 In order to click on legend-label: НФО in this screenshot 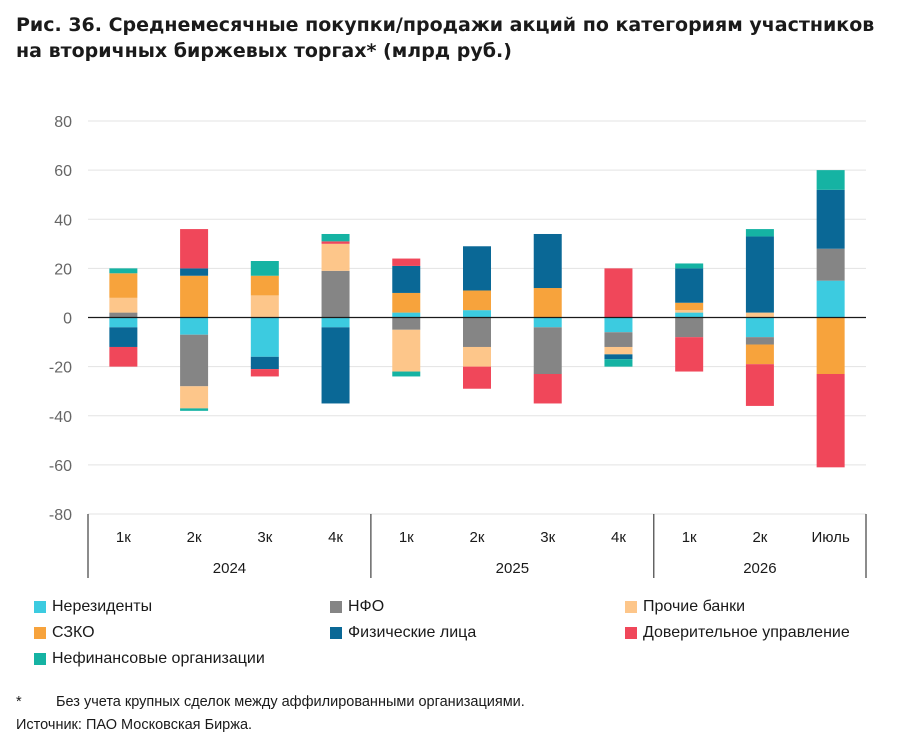, I will do `click(366, 606)`.